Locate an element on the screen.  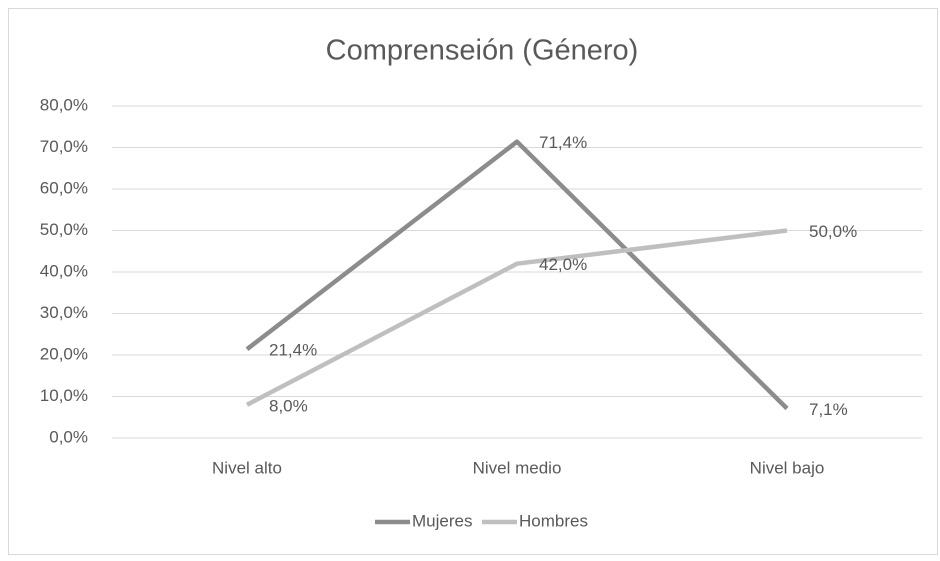
y-tick-label: 50,0% is located at coordinates (64, 229).